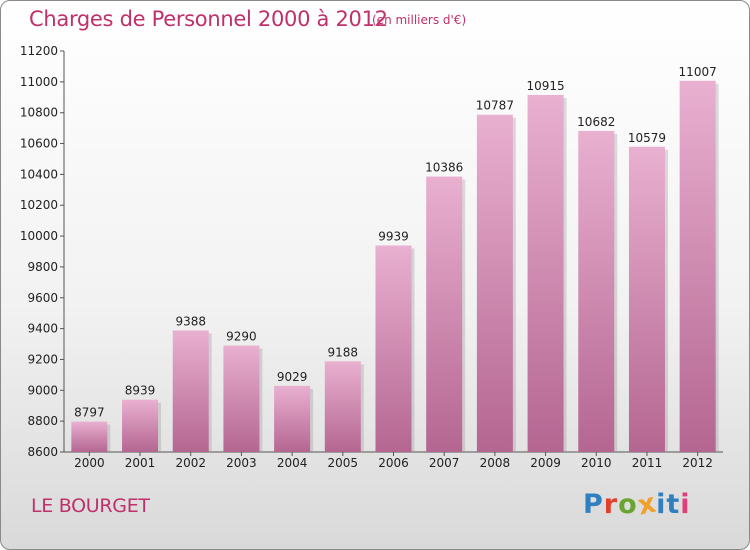  What do you see at coordinates (697, 463) in the screenshot?
I see `x-tick-label: 2012` at bounding box center [697, 463].